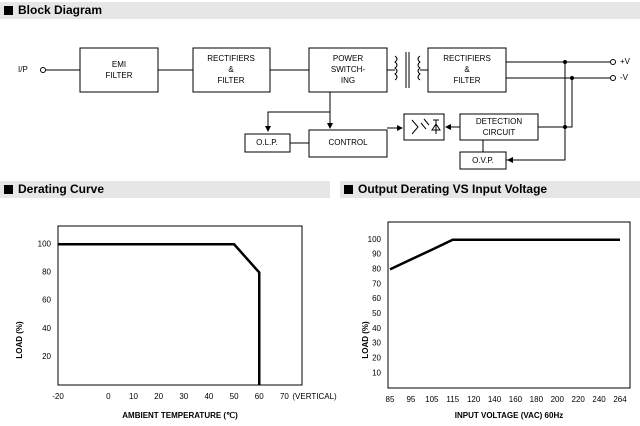 Image resolution: width=640 pixels, height=426 pixels. Describe the element at coordinates (23, 69) in the screenshot. I see `input-label: I/P` at that location.